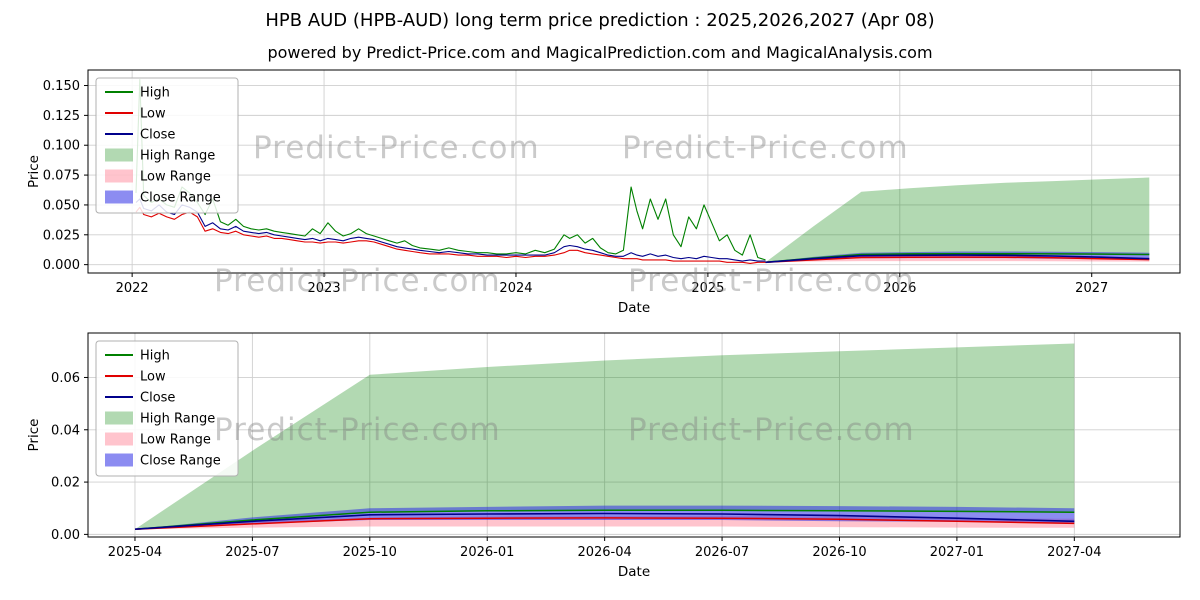 This screenshot has width=1200, height=600. What do you see at coordinates (324, 288) in the screenshot?
I see `x-tick-label: 2023` at bounding box center [324, 288].